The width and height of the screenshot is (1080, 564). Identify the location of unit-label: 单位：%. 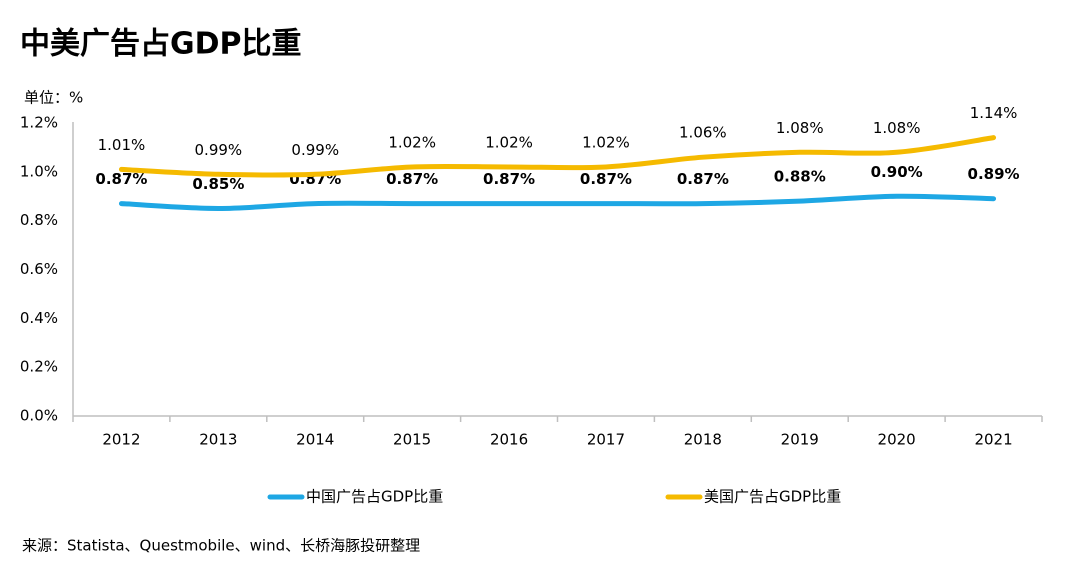
(53, 98).